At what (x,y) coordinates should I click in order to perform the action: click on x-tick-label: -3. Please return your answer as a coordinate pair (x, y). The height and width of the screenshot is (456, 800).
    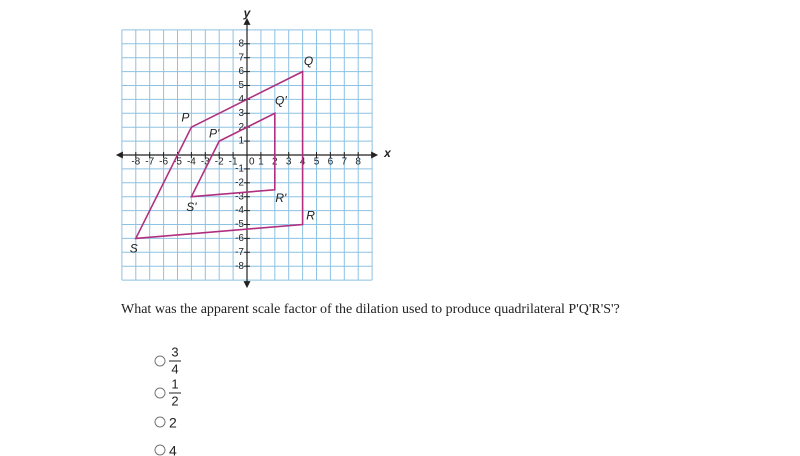
    Looking at the image, I should click on (205, 162).